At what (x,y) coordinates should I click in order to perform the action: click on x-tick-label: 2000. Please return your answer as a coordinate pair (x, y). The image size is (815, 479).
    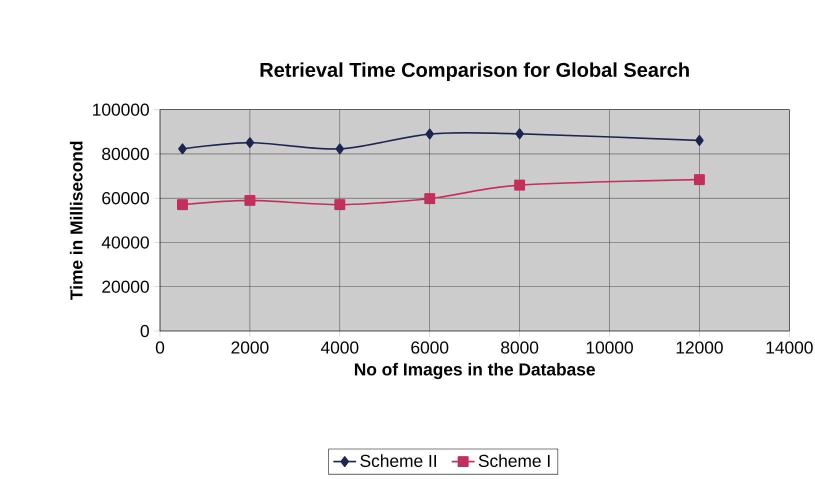
    Looking at the image, I should click on (250, 347).